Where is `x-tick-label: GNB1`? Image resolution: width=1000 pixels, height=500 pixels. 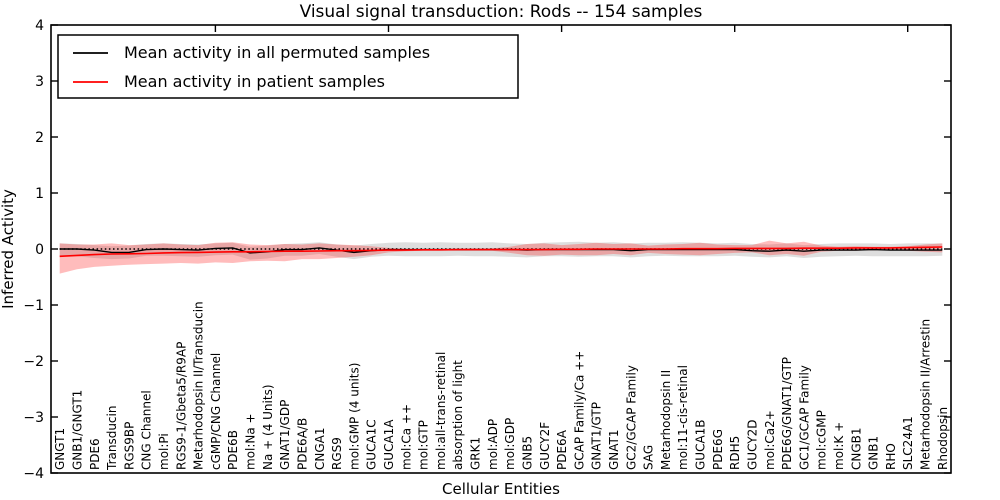
x-tick-label: GNB1 is located at coordinates (874, 453).